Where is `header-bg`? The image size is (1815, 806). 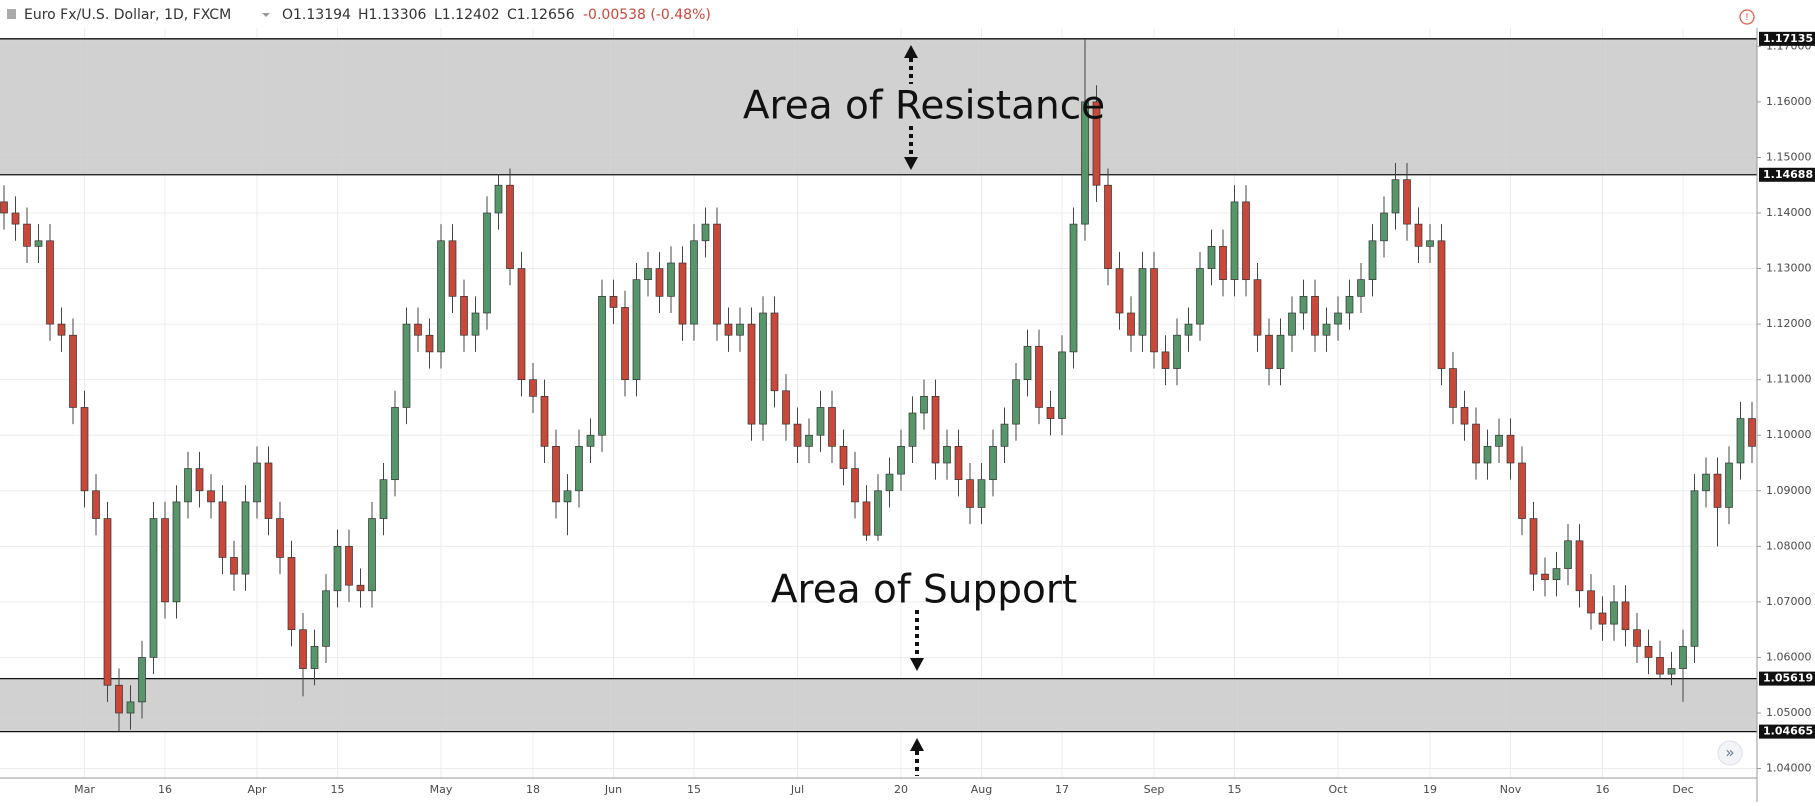
header-bg is located at coordinates (907, 14).